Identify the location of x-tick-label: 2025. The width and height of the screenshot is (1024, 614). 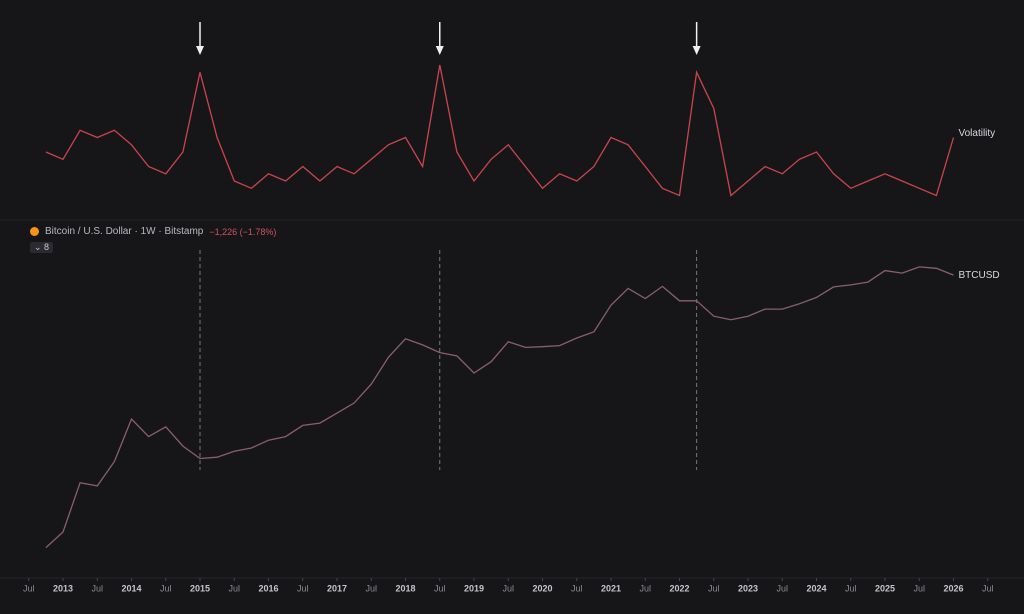
(885, 588).